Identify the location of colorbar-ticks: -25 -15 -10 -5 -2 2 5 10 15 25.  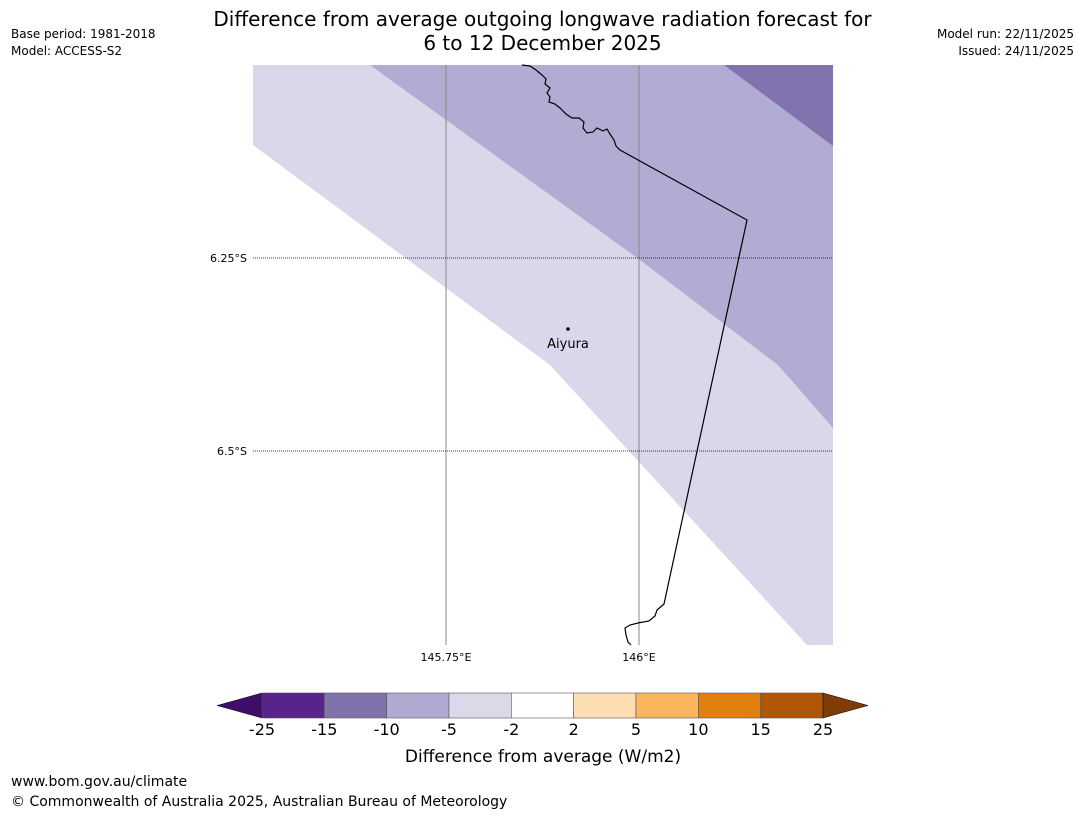
(541, 729).